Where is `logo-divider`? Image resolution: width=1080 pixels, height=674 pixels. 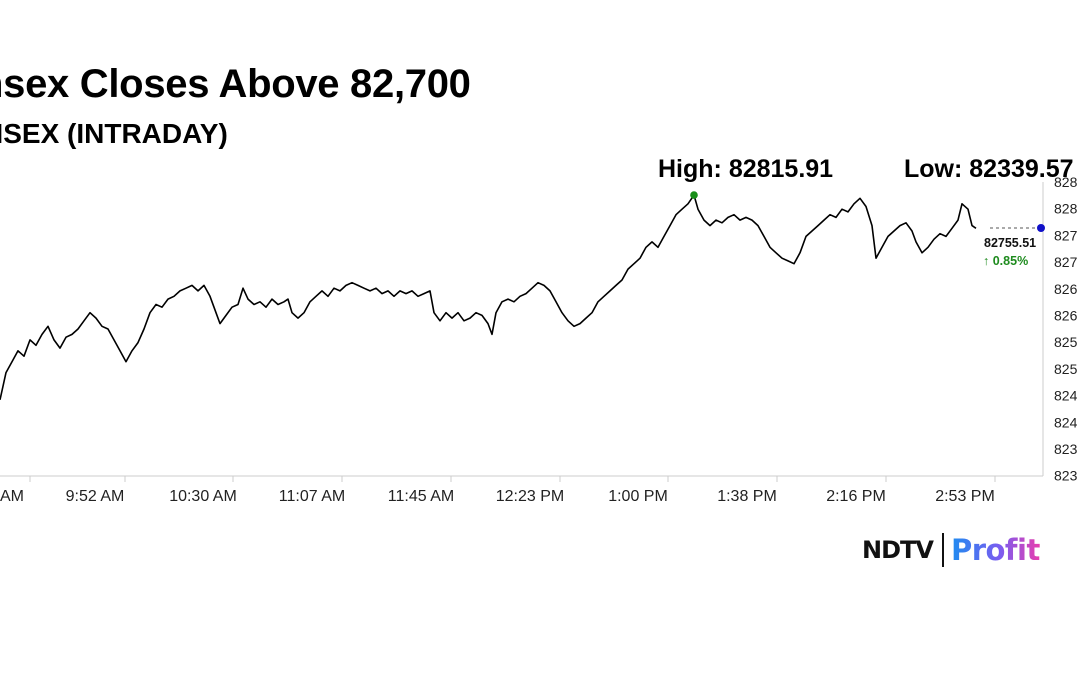 logo-divider is located at coordinates (942, 550).